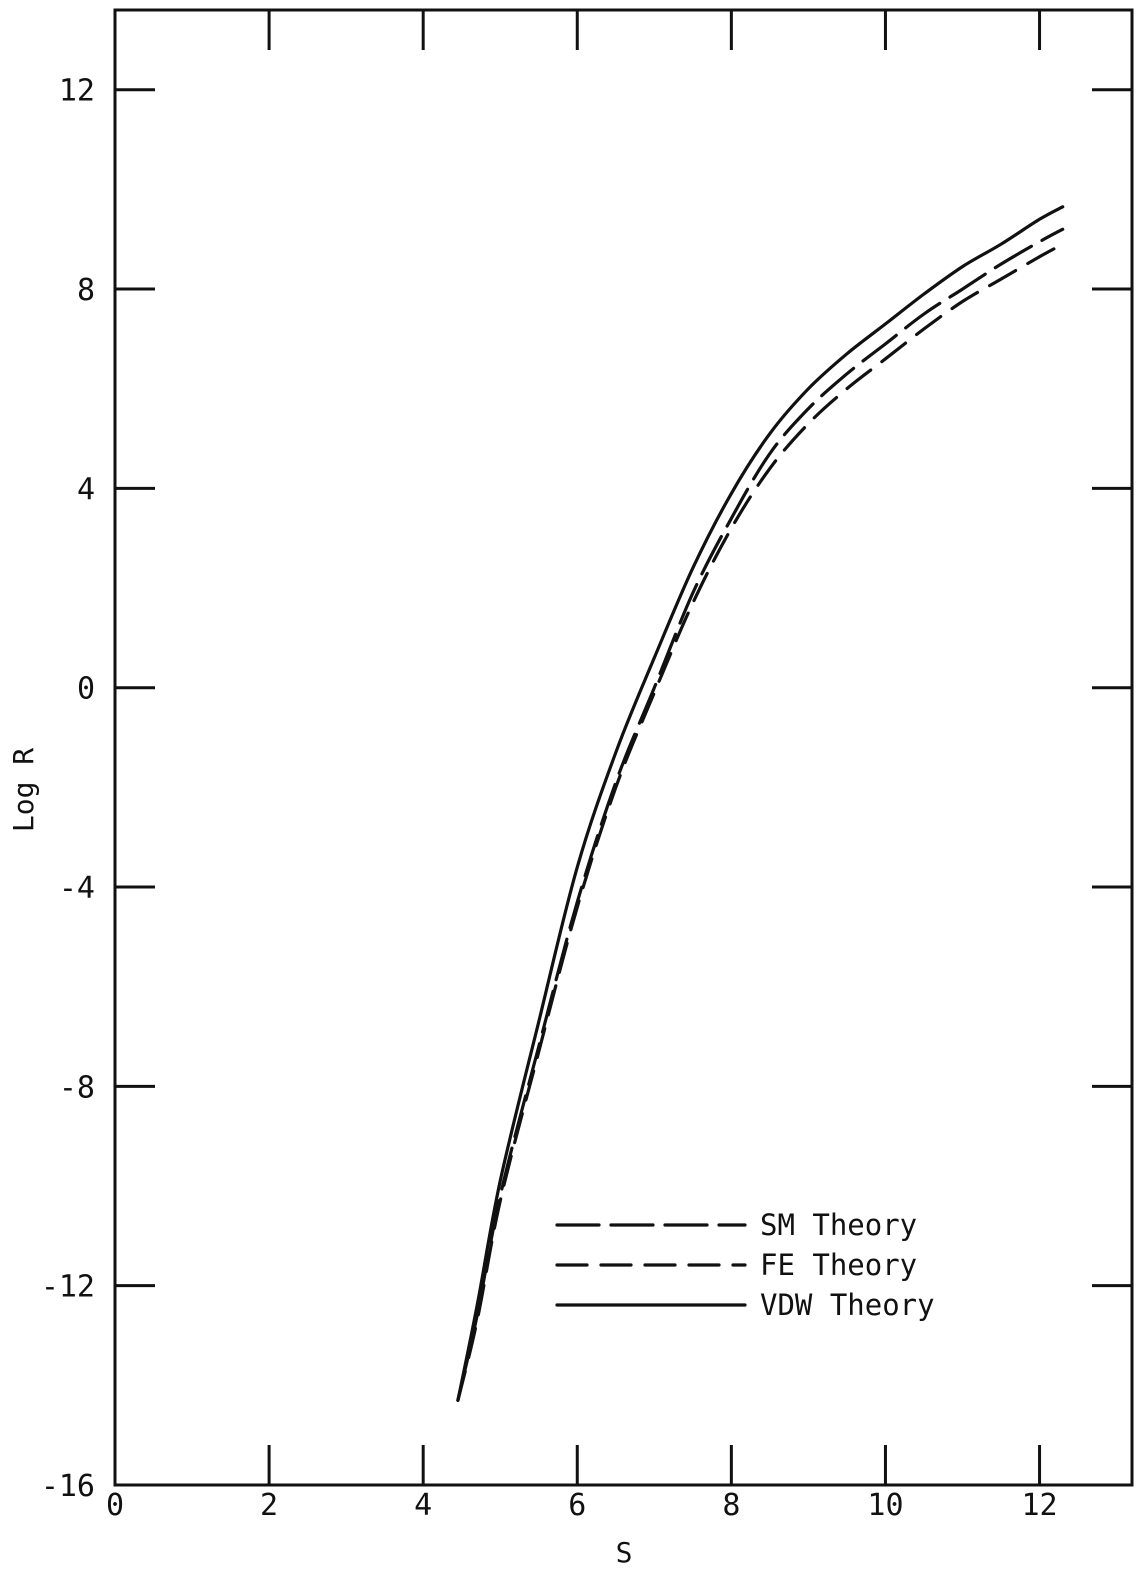  What do you see at coordinates (269, 1505) in the screenshot?
I see `x-tick-label: 2` at bounding box center [269, 1505].